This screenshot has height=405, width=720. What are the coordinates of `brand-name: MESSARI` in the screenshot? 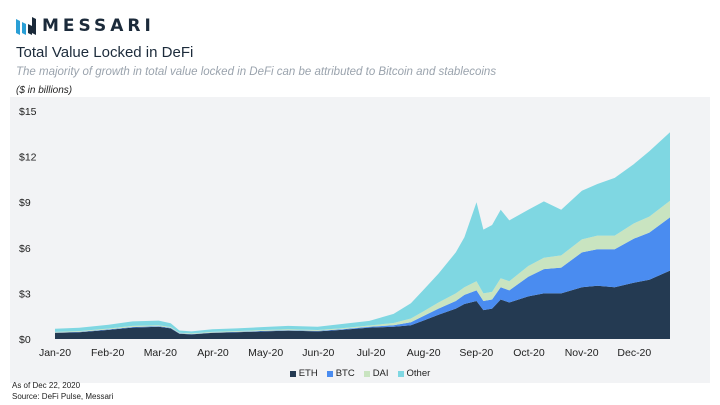 It's located at (98, 26).